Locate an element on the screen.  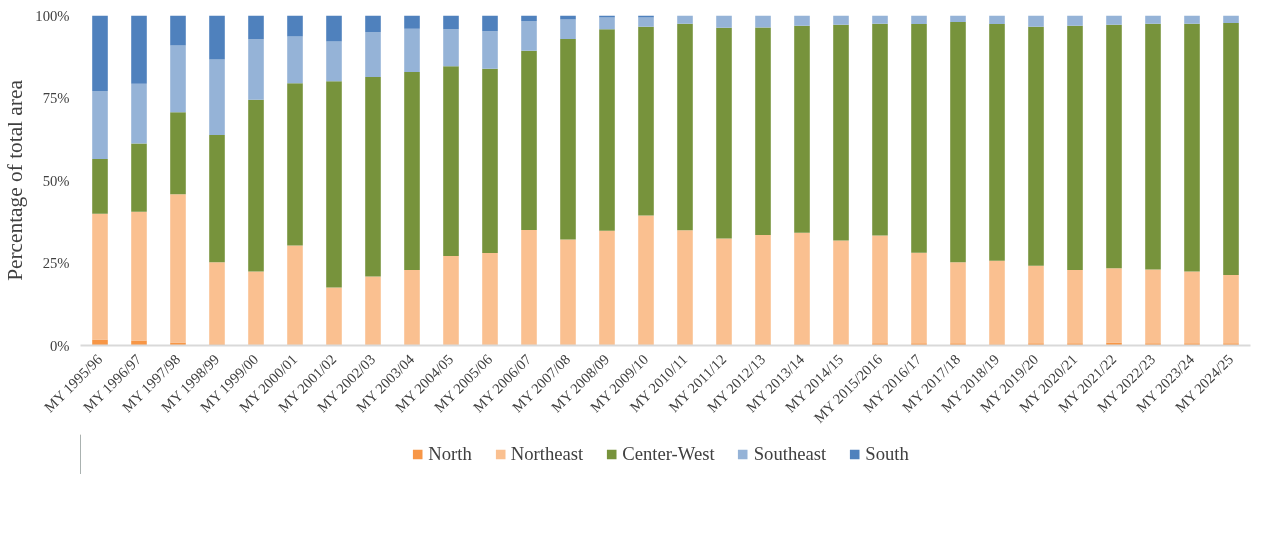
legend-label: North is located at coordinates (450, 454).